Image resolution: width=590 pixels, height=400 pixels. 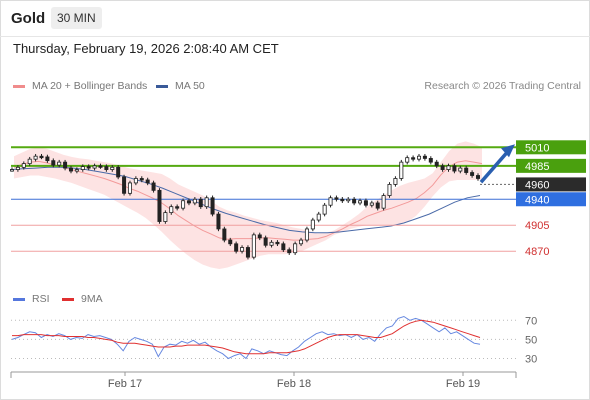 I want to click on projection-arrow-head, so click(x=508, y=151).